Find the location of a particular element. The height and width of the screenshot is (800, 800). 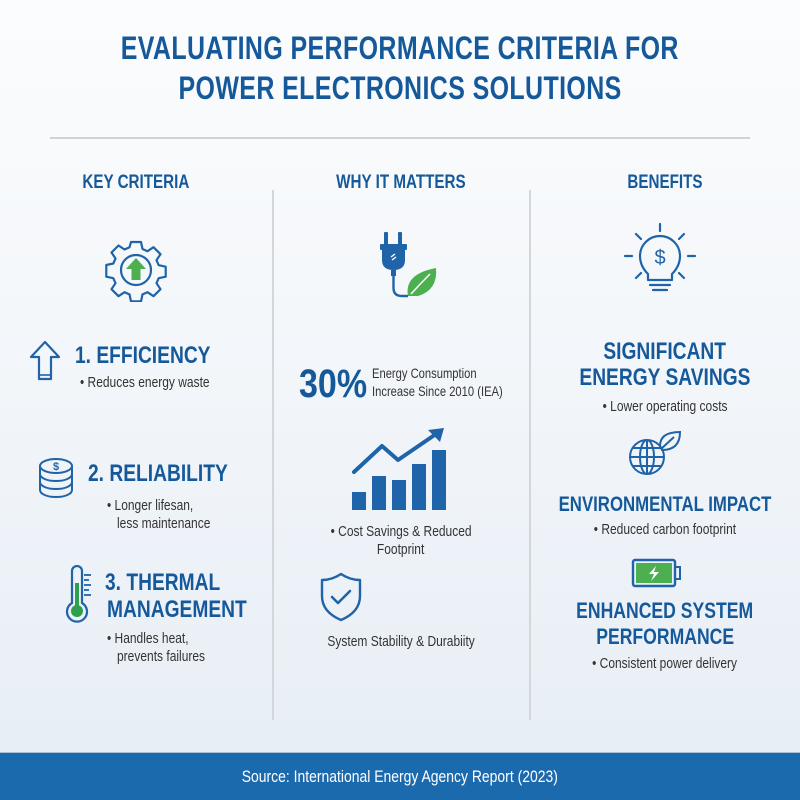

globe-leaf-icon is located at coordinates (655, 452).